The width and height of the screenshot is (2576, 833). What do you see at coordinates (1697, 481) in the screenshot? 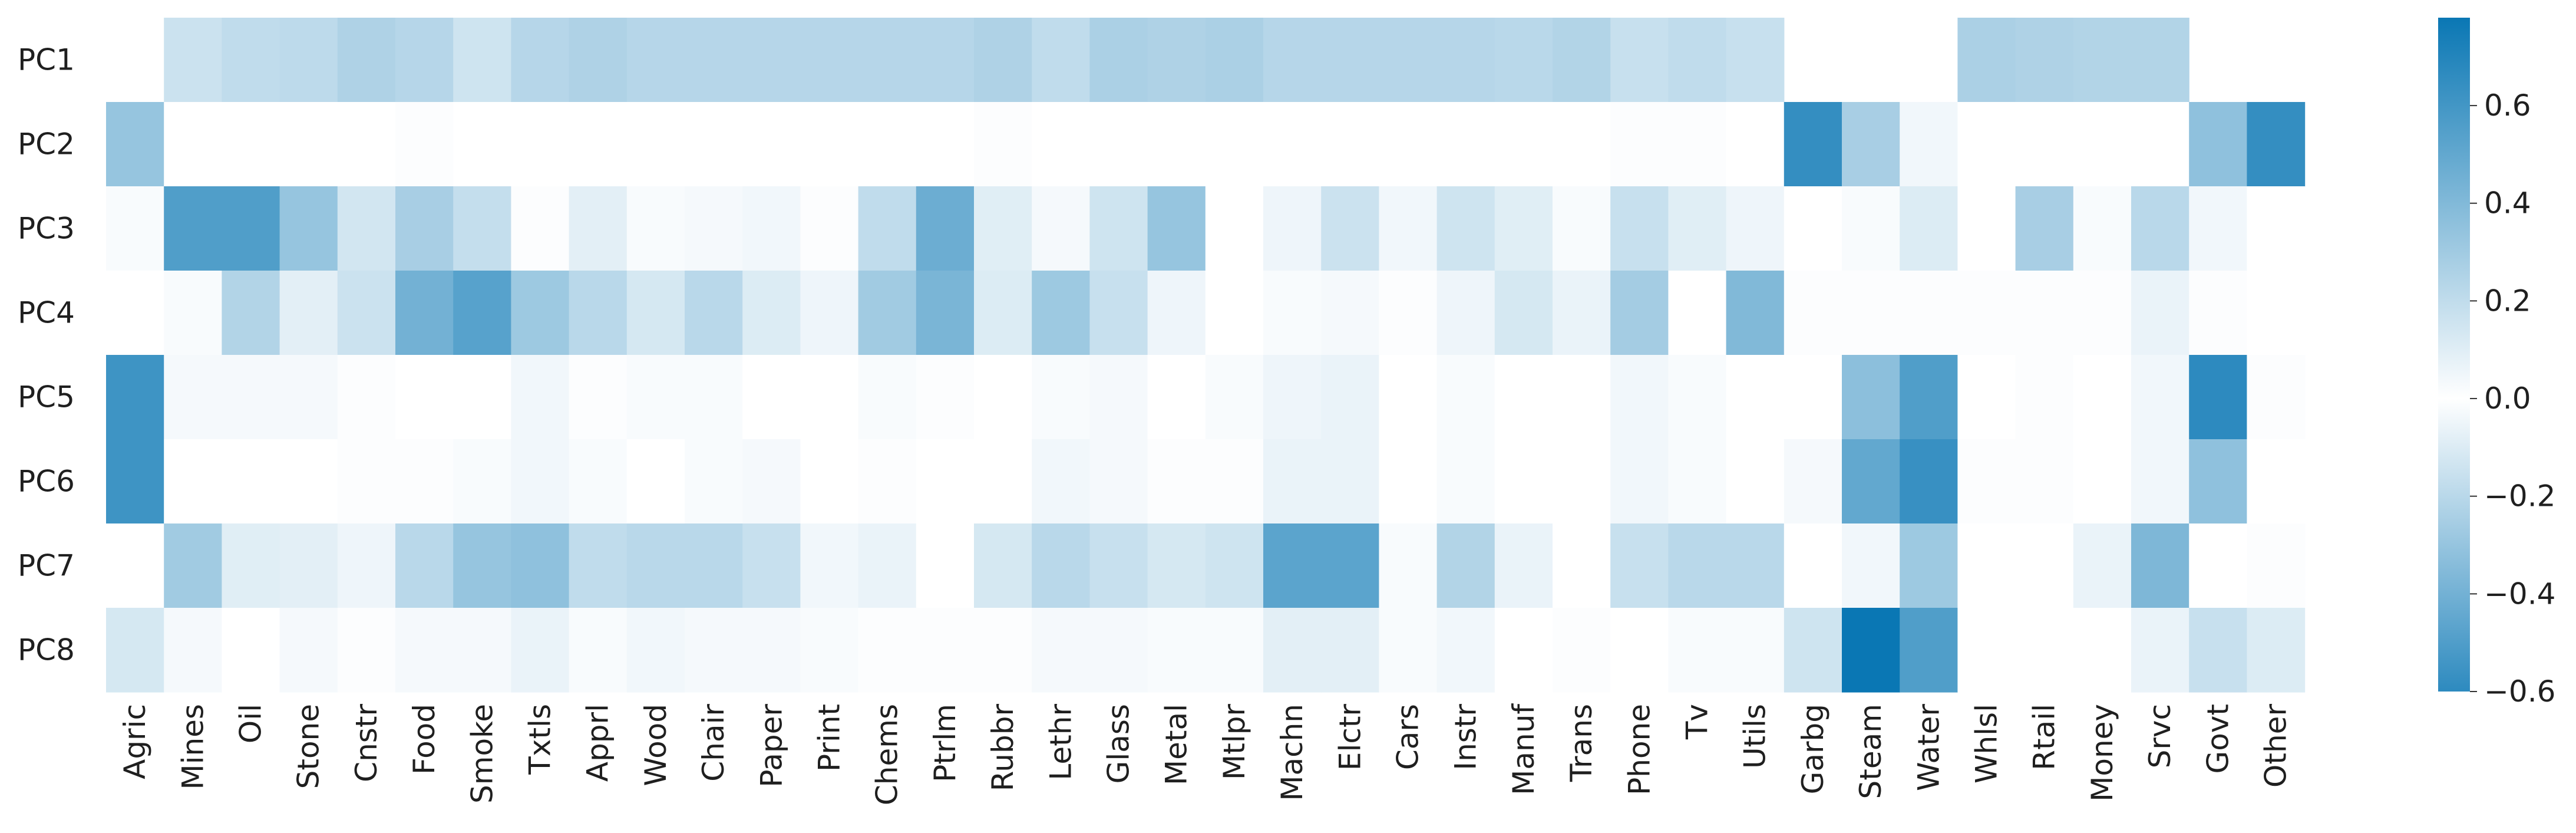
I see `heatmap-cell-pc6-tv` at bounding box center [1697, 481].